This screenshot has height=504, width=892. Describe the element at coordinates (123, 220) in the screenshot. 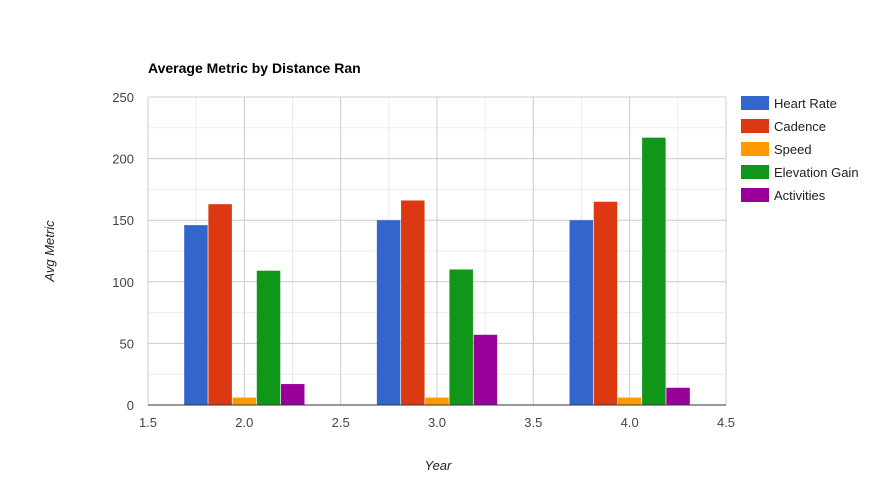

I see `y-tick-label: 150` at that location.